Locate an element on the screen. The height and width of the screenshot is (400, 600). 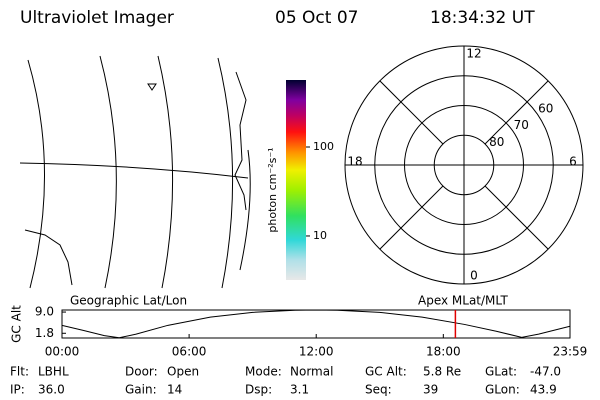
info-label: Dsp: is located at coordinates (258, 390).